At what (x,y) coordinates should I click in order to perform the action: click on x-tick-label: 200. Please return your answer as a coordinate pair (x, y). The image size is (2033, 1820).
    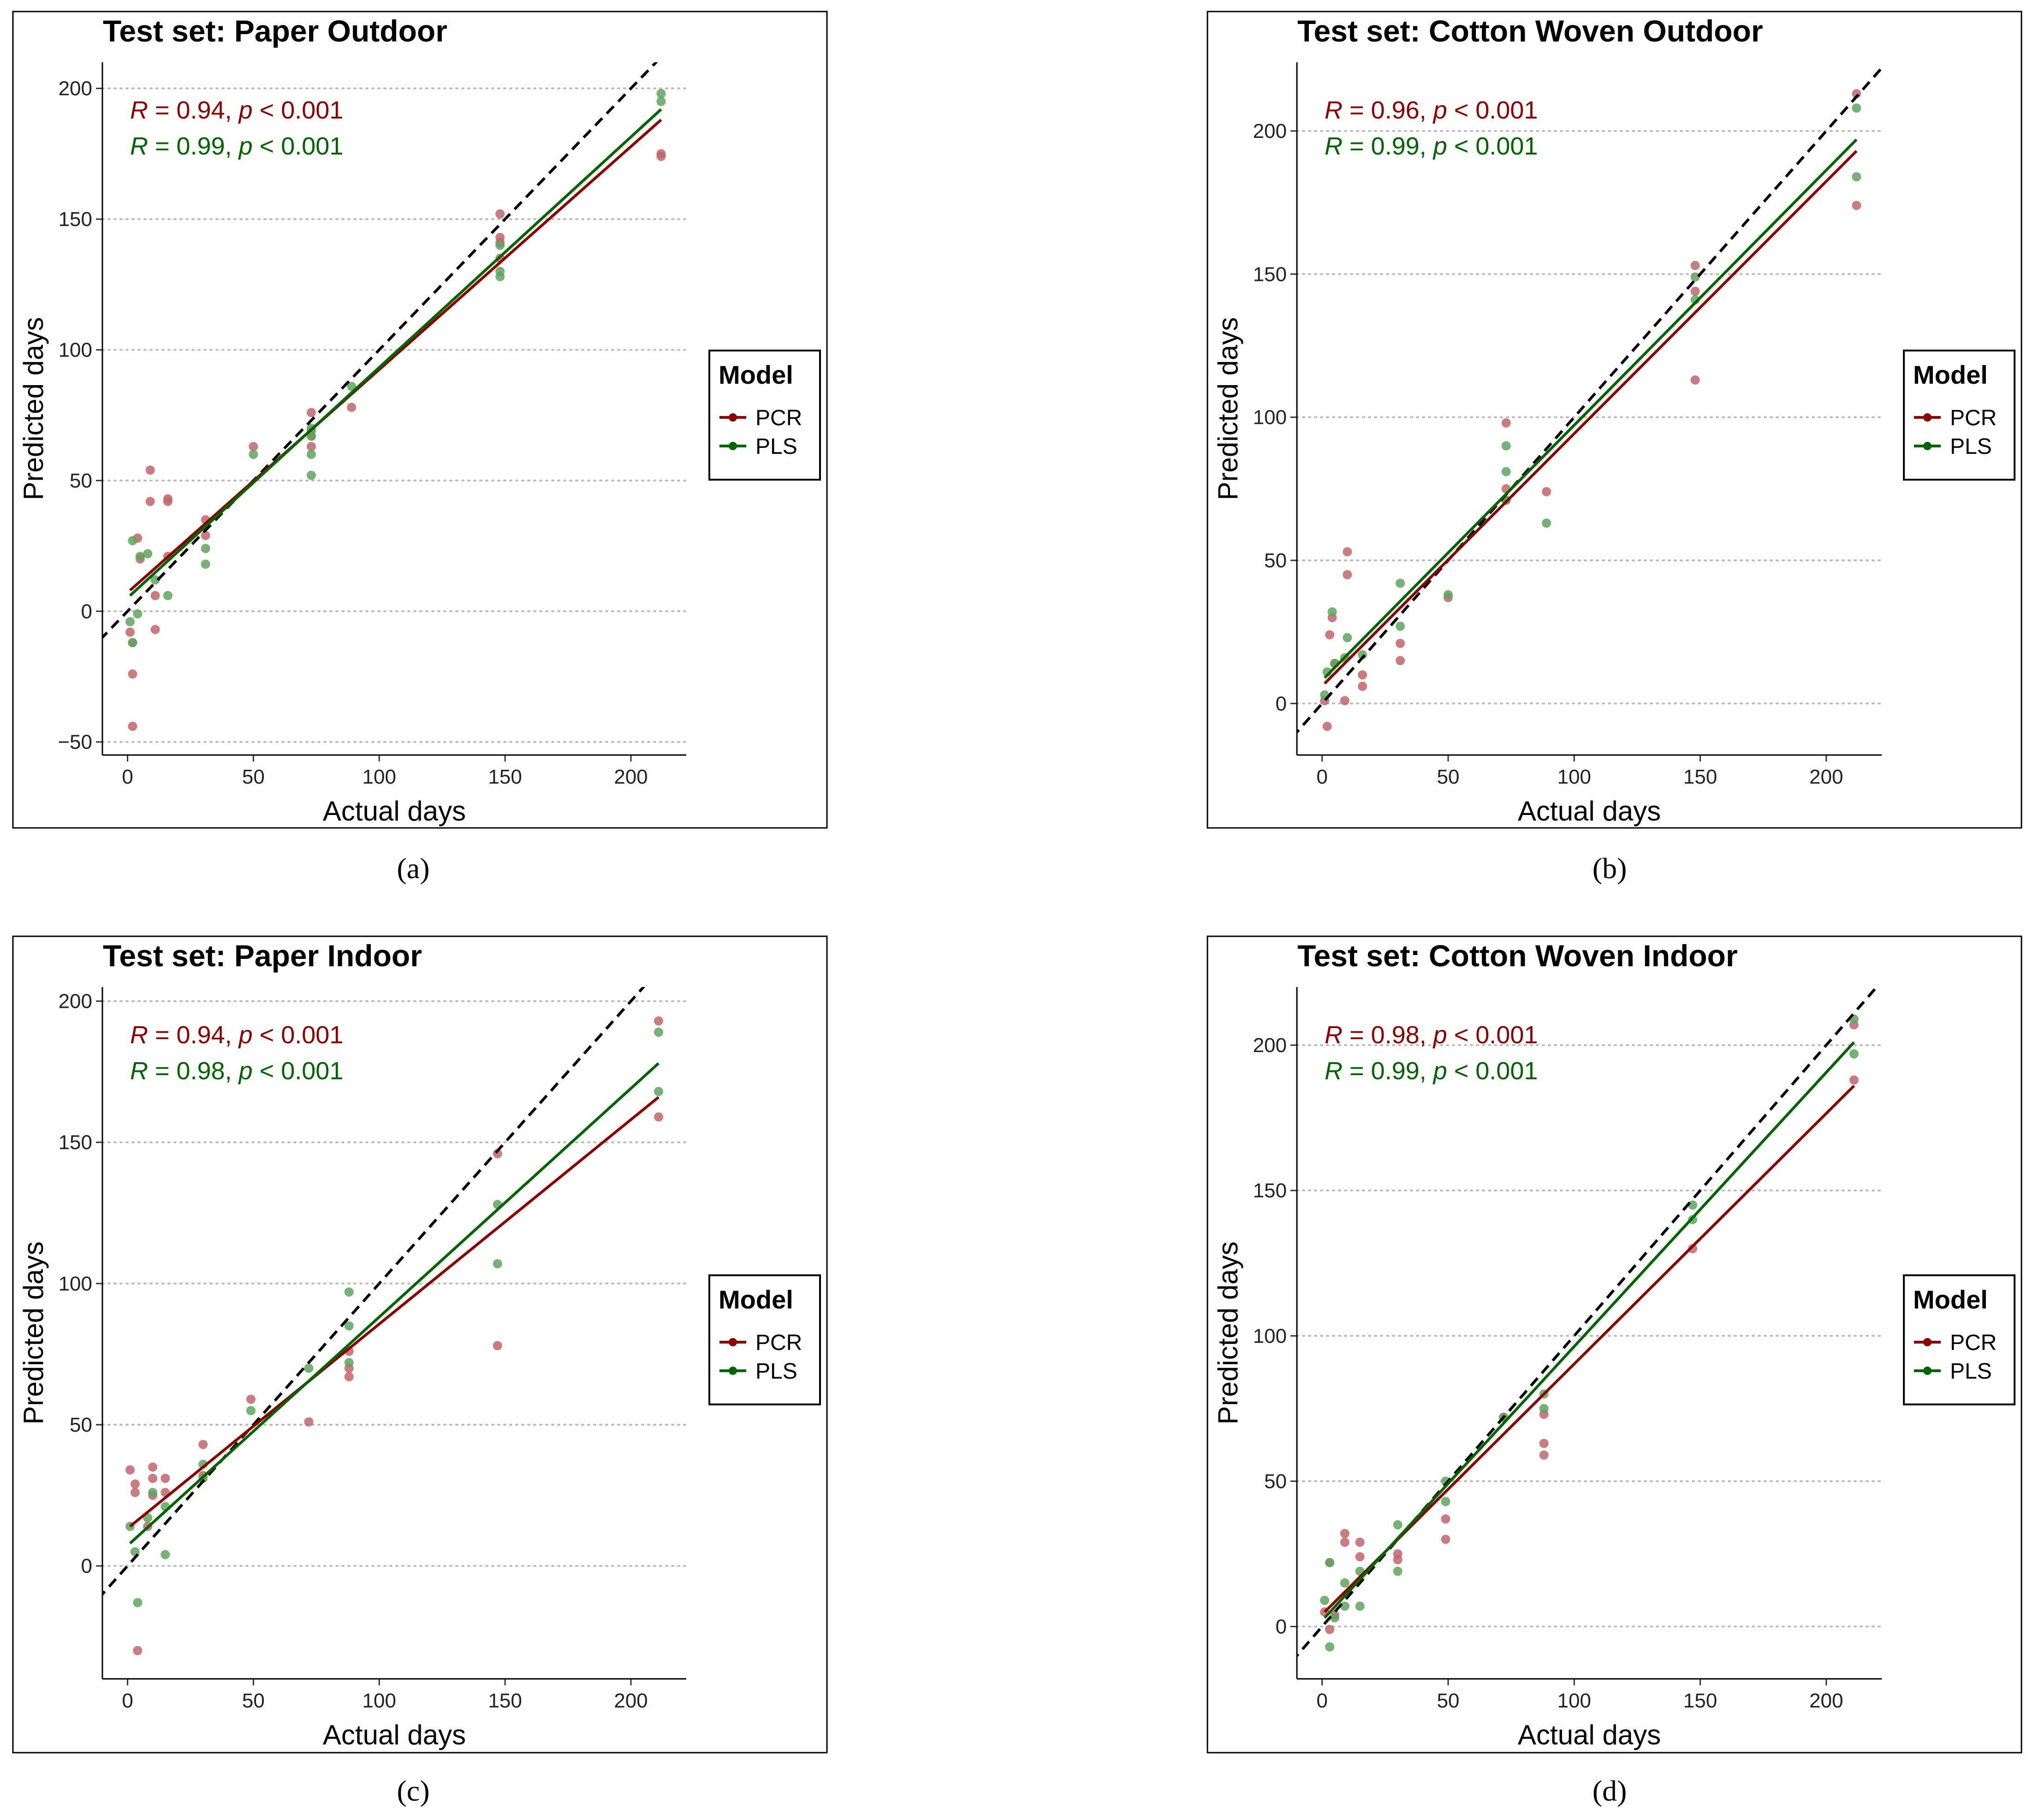
    Looking at the image, I should click on (1826, 777).